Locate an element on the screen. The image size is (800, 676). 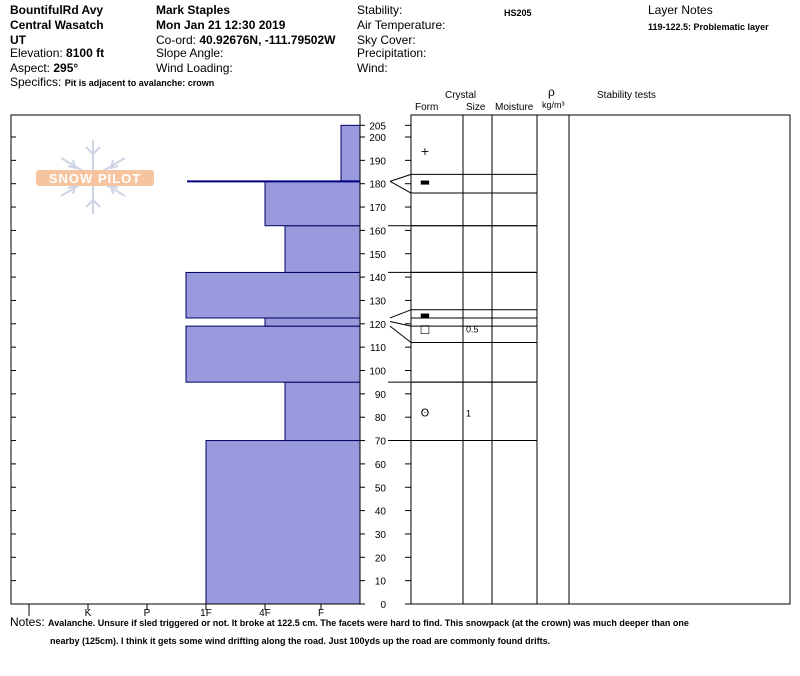
snow-height: HS205 is located at coordinates (518, 13).